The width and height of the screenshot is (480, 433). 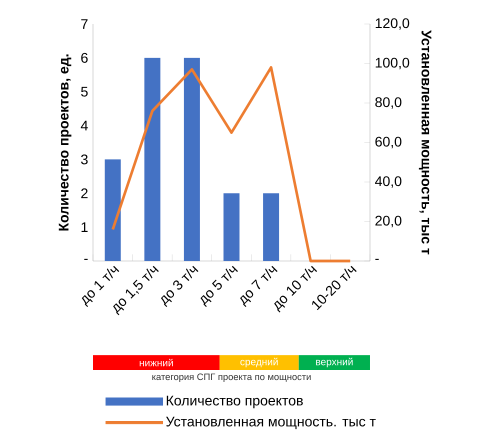 What do you see at coordinates (86, 259) in the screenshot?
I see `y-tick-label: -` at bounding box center [86, 259].